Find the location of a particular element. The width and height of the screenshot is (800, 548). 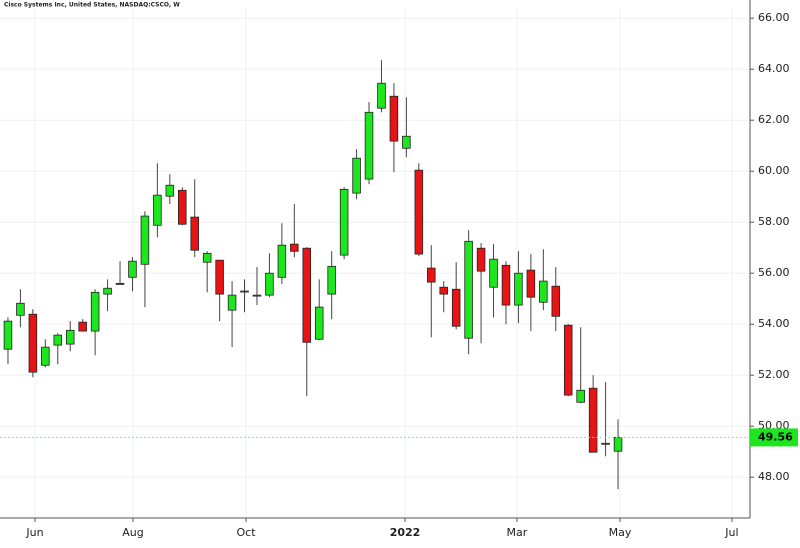

y-tick-label: 66.00 is located at coordinates (774, 17).